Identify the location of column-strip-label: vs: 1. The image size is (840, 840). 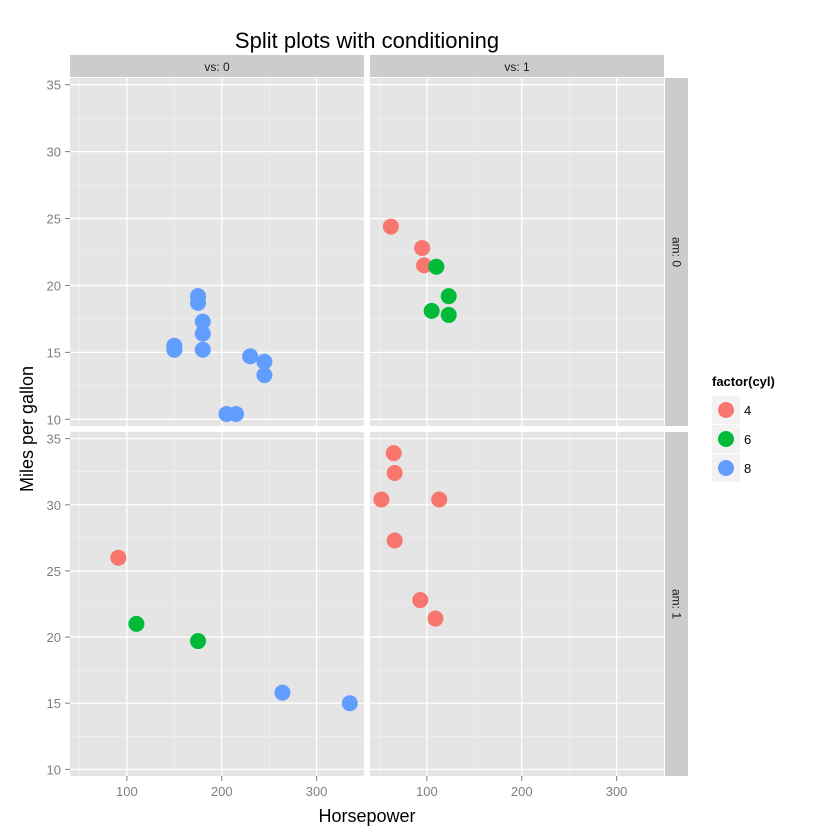
(517, 67).